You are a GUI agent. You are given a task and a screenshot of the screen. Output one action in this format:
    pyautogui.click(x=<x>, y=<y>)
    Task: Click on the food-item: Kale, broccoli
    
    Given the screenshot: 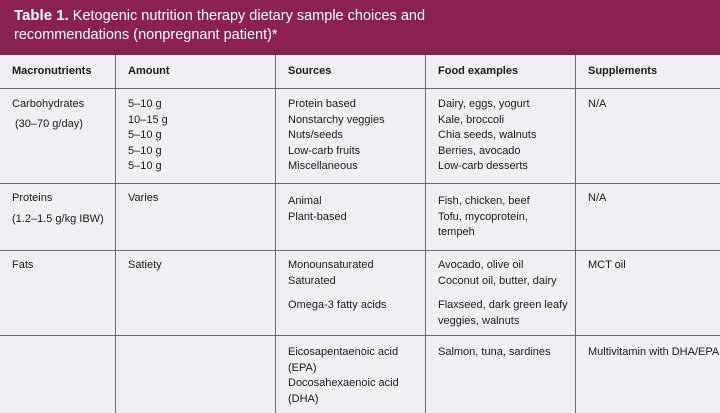 What is the action you would take?
    pyautogui.click(x=471, y=119)
    